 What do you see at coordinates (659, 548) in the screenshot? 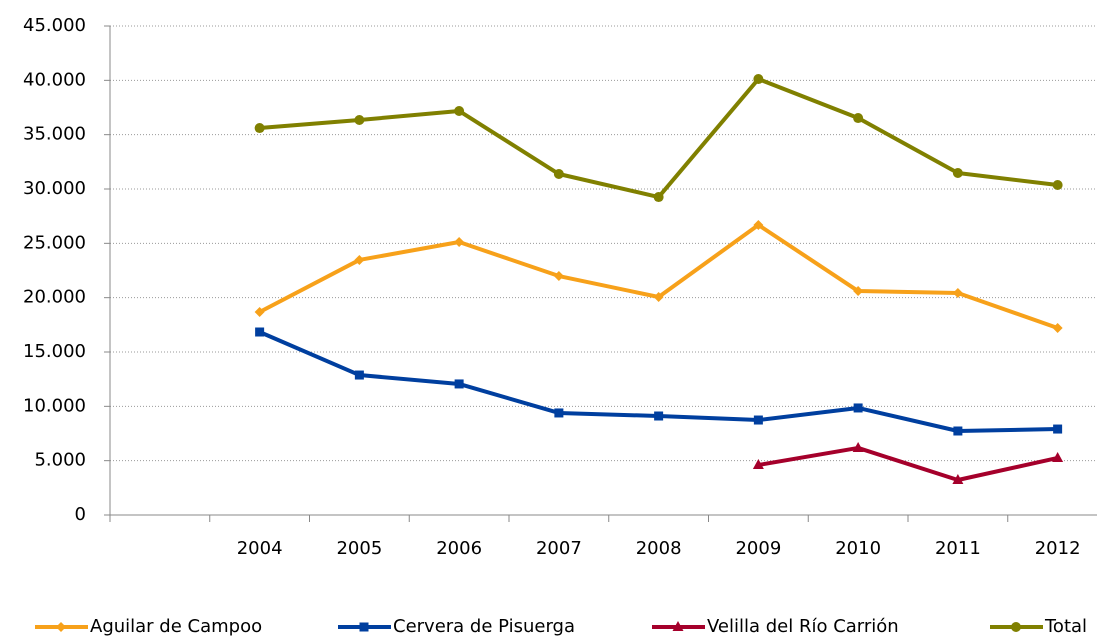
I see `x-tick-label: 2008` at bounding box center [659, 548].